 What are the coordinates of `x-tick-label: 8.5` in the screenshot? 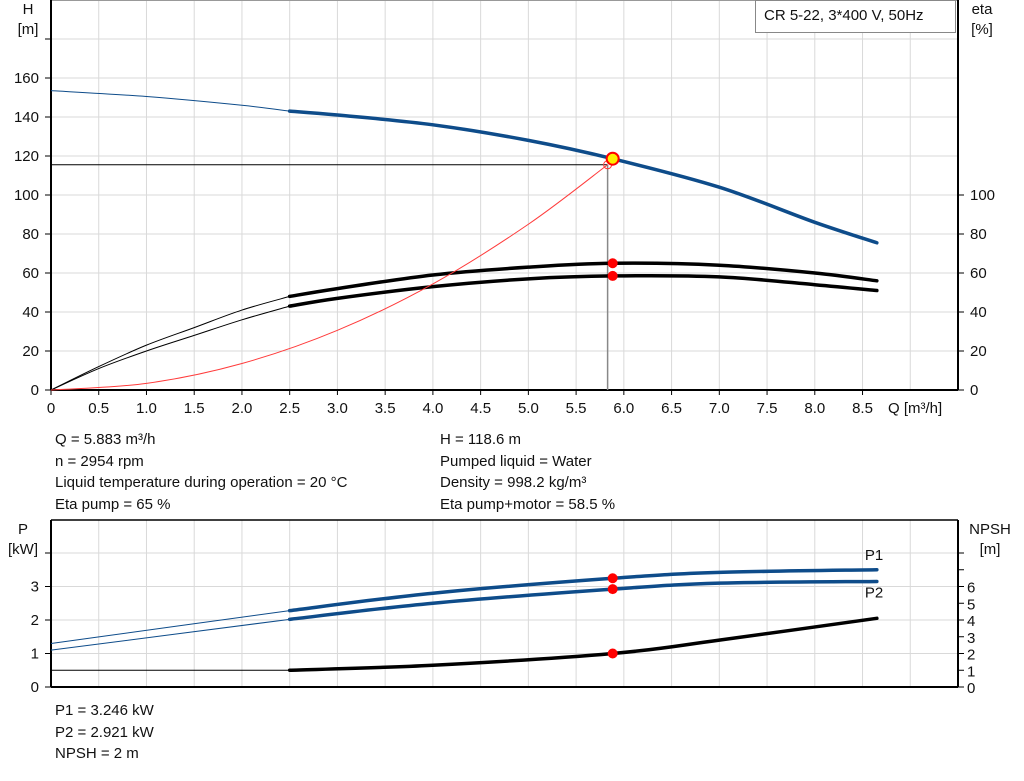 It's located at (862, 408).